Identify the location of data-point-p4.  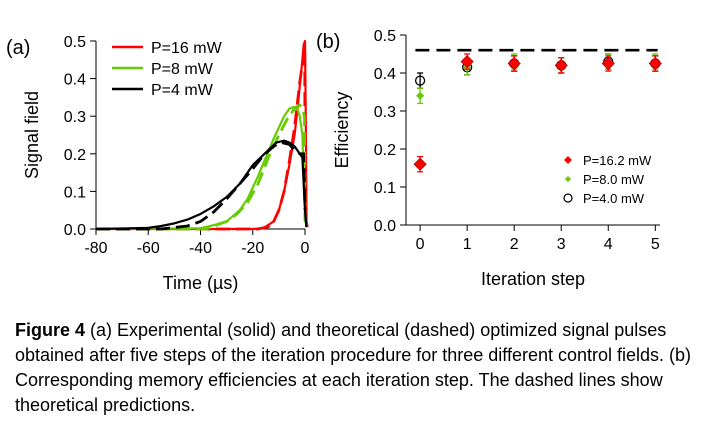
(420, 80).